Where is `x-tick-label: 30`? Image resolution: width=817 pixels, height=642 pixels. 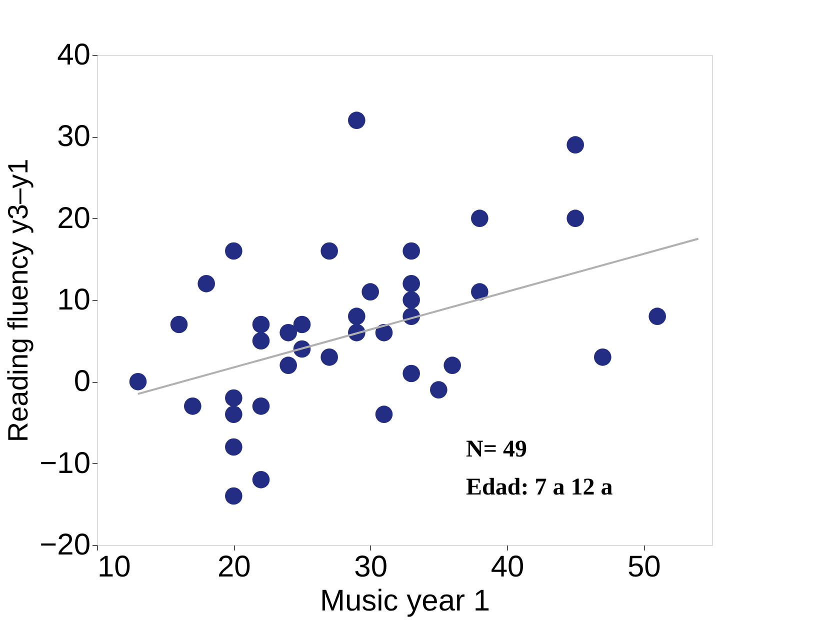 x-tick-label: 30 is located at coordinates (371, 567).